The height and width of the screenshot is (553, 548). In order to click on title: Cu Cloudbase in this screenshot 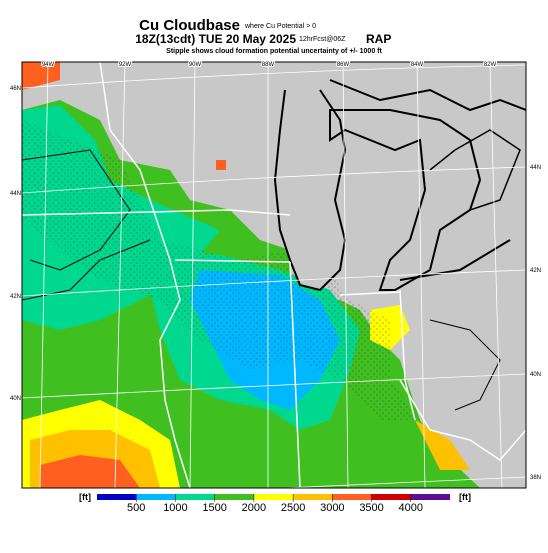, I will do `click(189, 25)`.